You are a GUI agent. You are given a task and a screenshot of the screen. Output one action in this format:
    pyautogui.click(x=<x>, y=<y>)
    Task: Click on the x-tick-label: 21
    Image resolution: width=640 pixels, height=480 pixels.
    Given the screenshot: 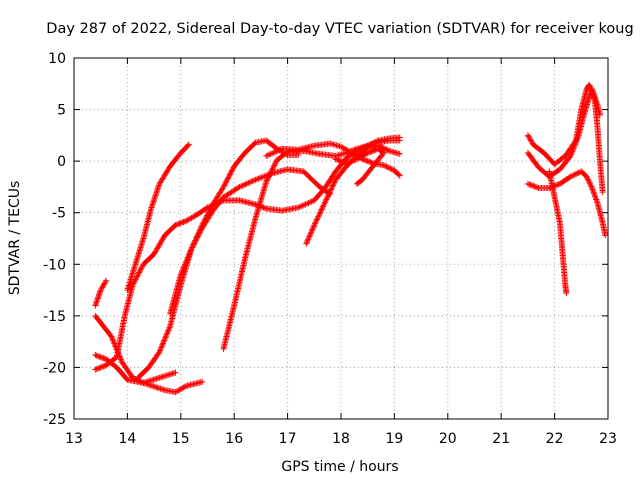 What is the action you would take?
    pyautogui.click(x=501, y=439)
    